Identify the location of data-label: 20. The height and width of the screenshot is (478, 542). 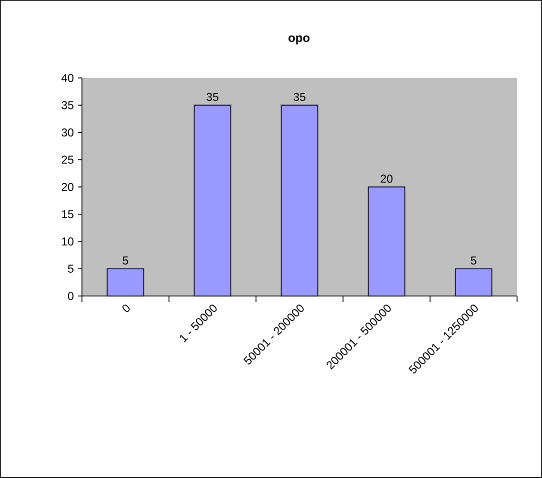
(386, 178).